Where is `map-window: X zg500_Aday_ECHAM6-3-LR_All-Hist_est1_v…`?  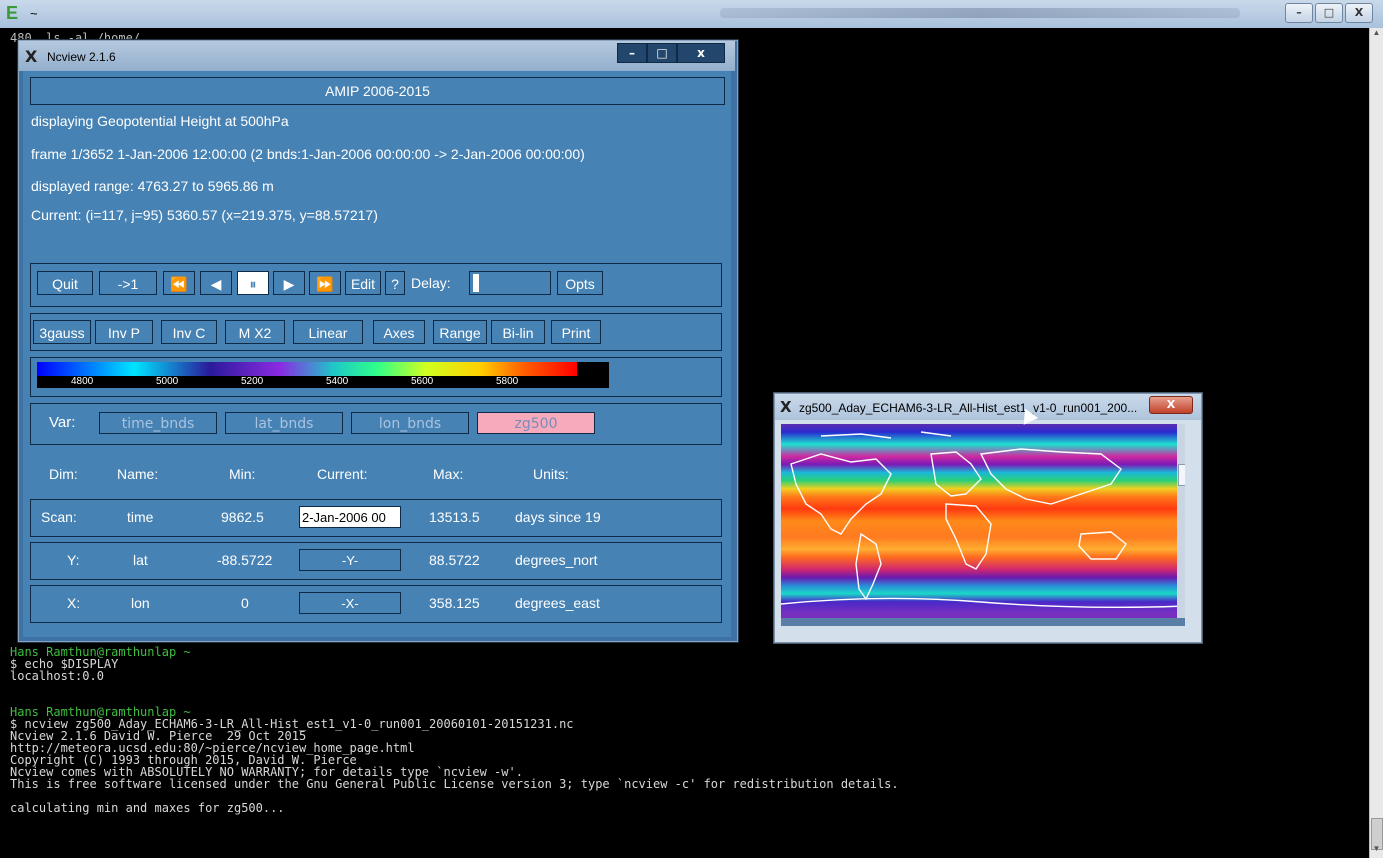 map-window: X zg500_Aday_ECHAM6-3-LR_All-Hist_est1_v… is located at coordinates (988, 518).